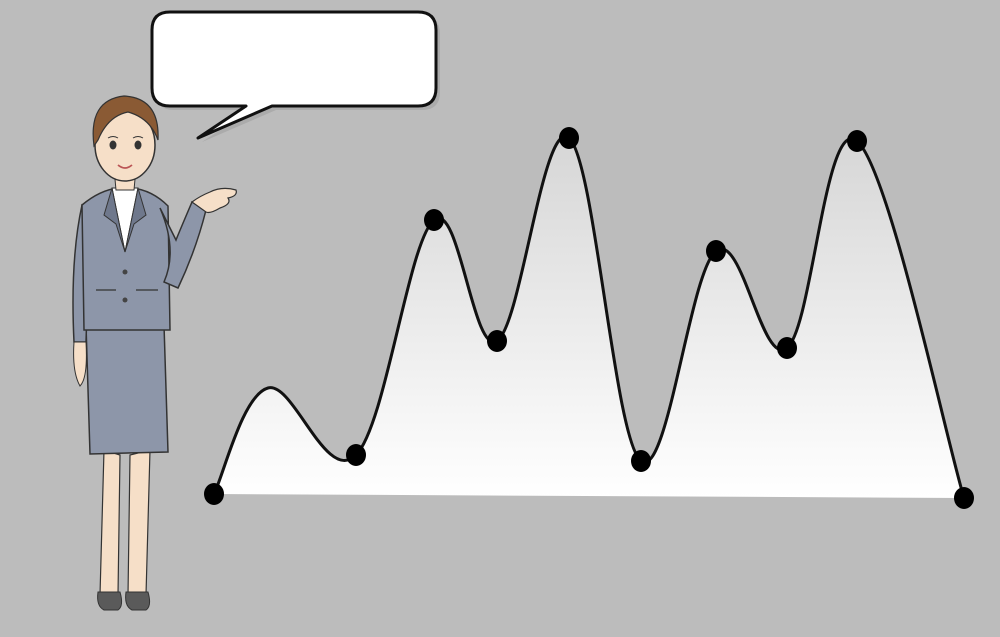 The height and width of the screenshot is (637, 1000). Describe the element at coordinates (127, 389) in the screenshot. I see `skirt` at that location.